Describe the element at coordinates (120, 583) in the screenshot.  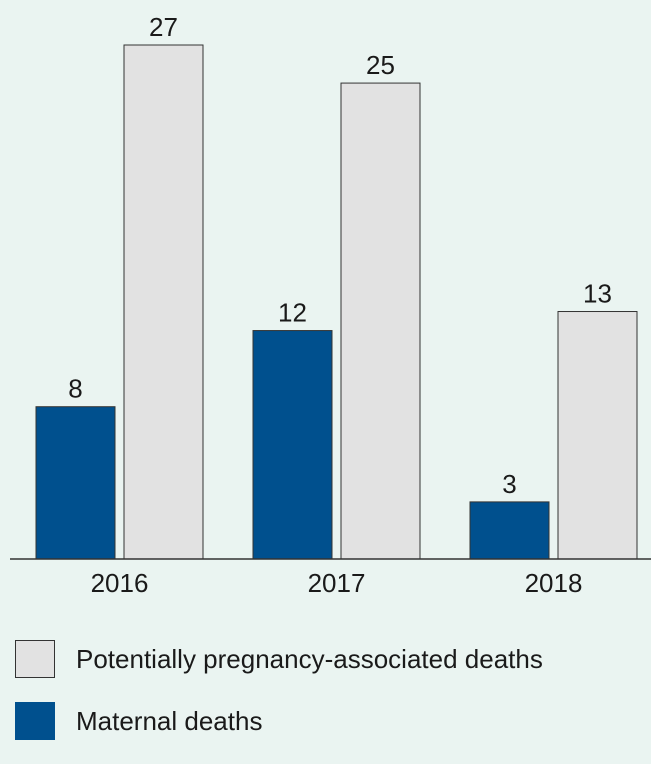
I see `x-tick-label-2016: 2016` at that location.